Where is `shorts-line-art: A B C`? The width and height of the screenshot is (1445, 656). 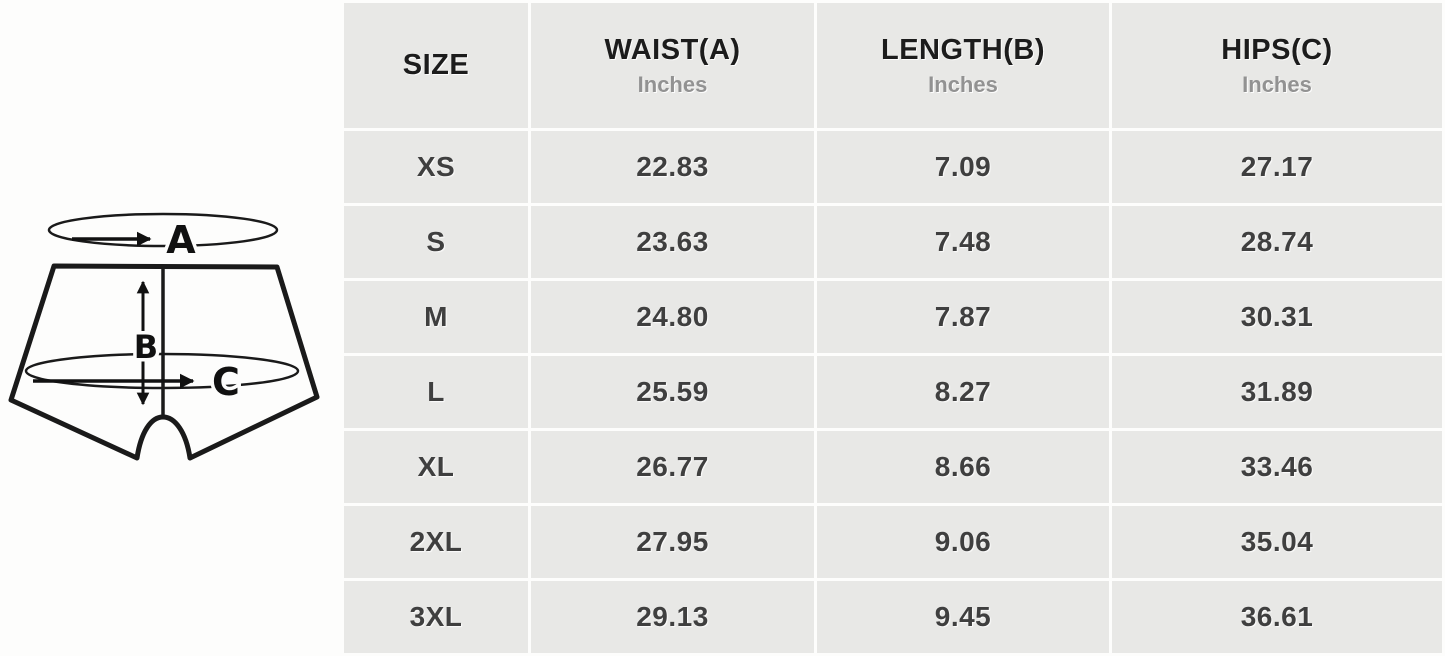 shorts-line-art: A B C is located at coordinates (164, 336).